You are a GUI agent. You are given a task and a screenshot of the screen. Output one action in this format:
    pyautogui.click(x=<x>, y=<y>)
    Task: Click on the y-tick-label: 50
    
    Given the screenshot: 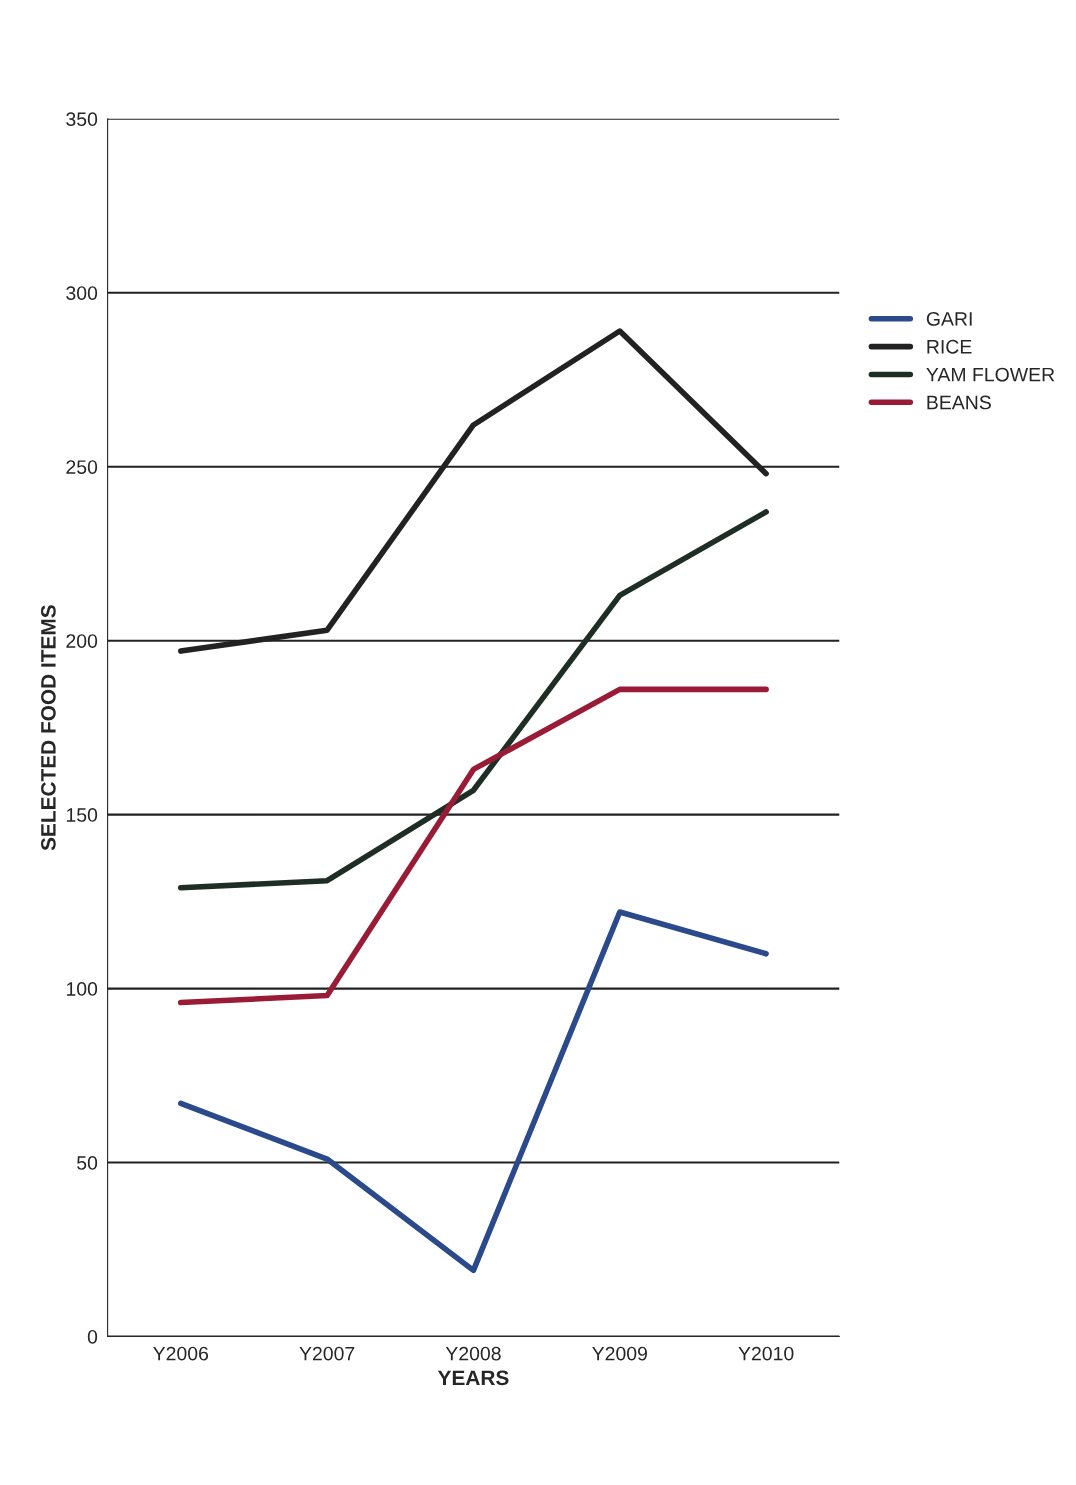 What is the action you would take?
    pyautogui.click(x=87, y=1163)
    